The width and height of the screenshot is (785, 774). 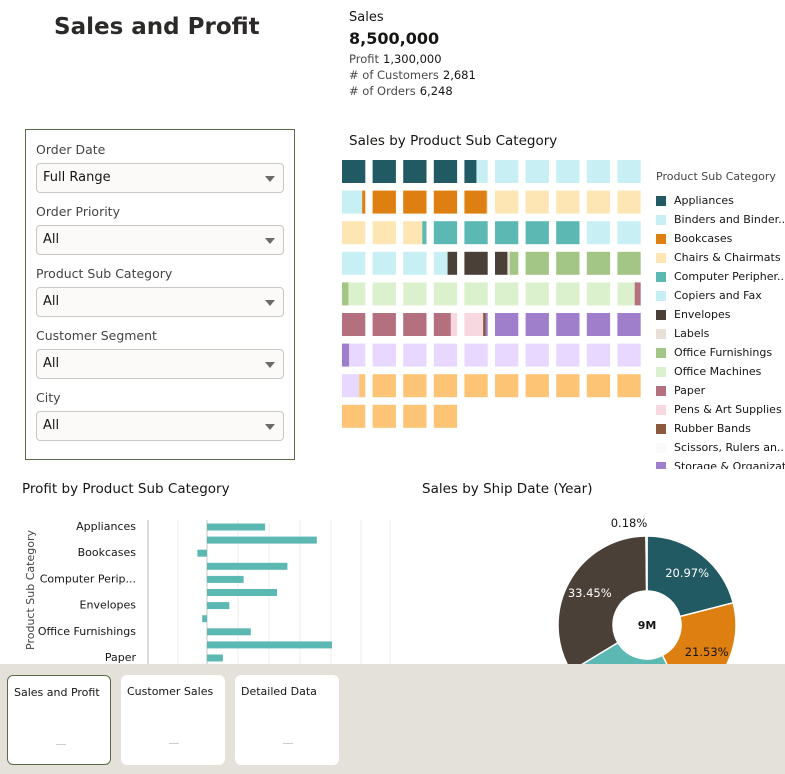 I want to click on legend-item-labels: Labels, so click(x=720, y=333).